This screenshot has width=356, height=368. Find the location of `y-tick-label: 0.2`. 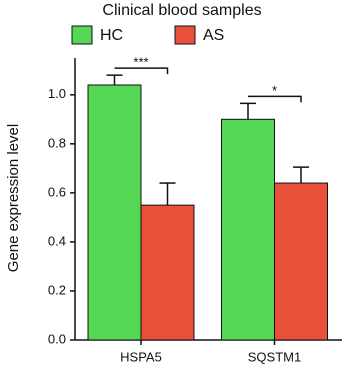

y-tick-label: 0.2 is located at coordinates (57, 289).